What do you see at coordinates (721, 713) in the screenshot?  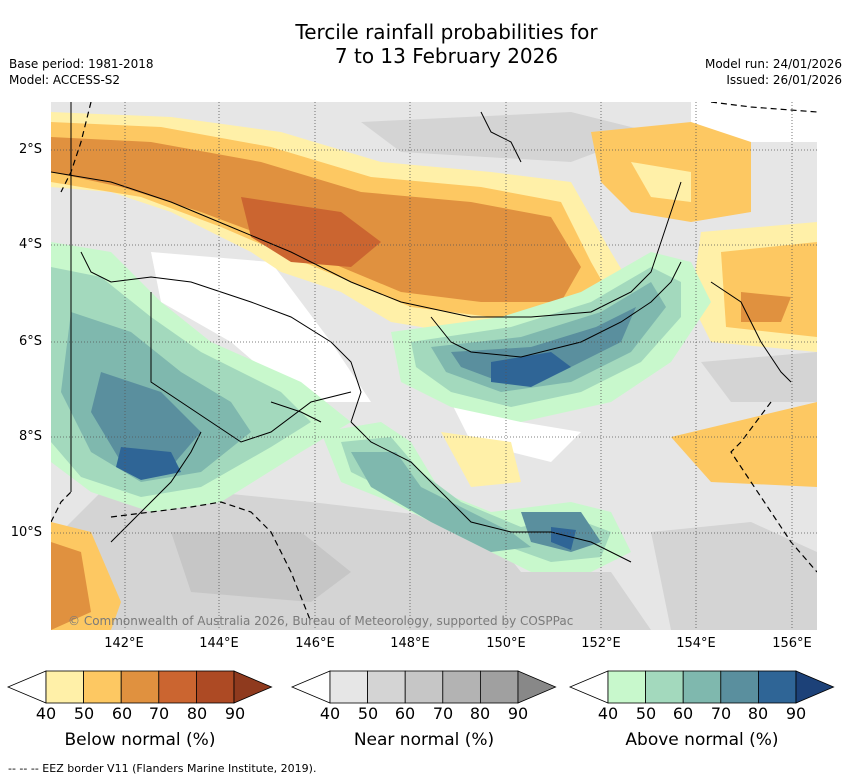 I see `above-tick-70: 70` at bounding box center [721, 713].